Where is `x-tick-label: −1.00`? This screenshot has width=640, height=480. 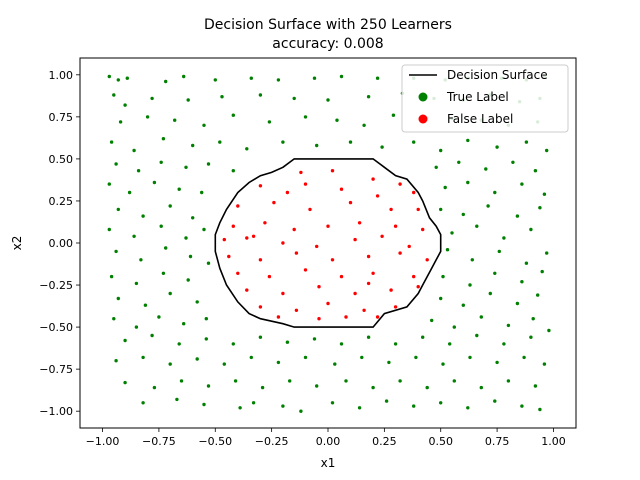
x-tick-label: −1.00 is located at coordinates (103, 441).